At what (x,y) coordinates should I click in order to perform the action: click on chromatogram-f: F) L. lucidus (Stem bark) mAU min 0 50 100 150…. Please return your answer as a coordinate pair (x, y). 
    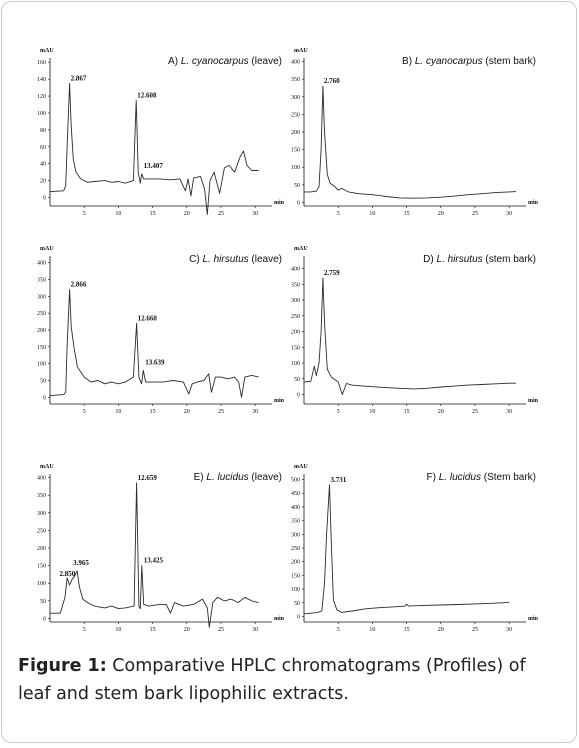
    Looking at the image, I should click on (422, 531).